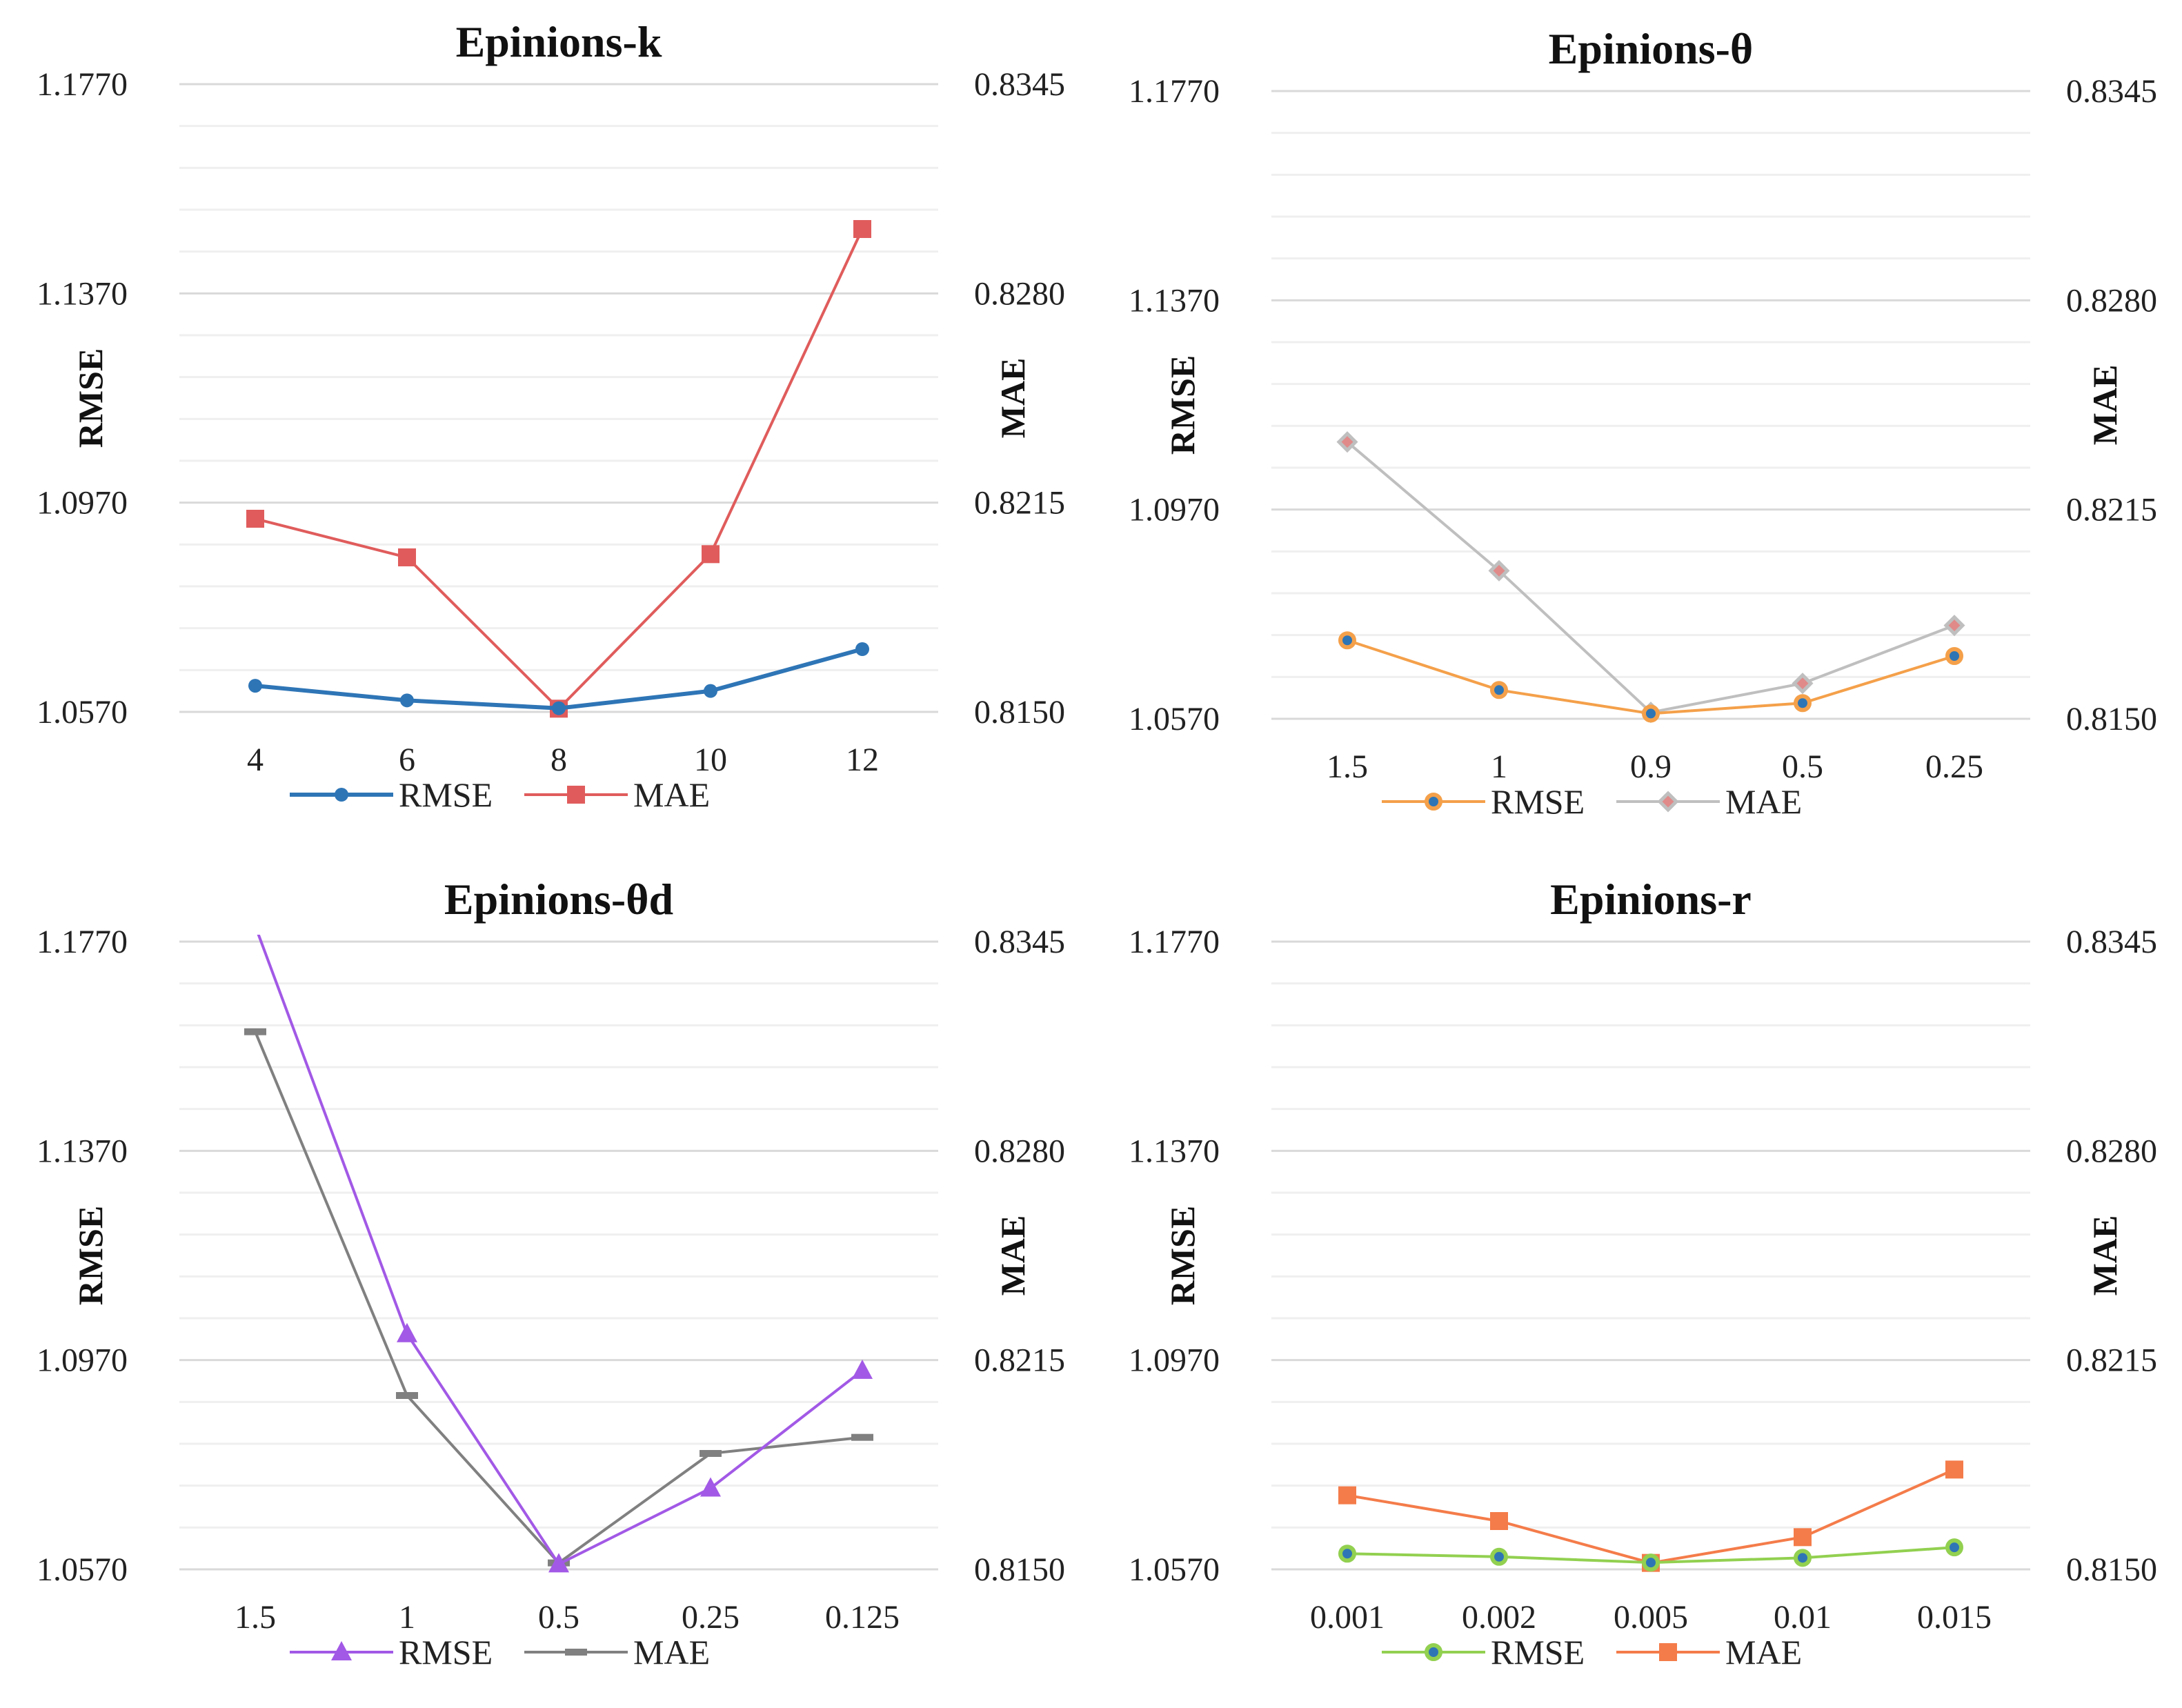  Describe the element at coordinates (1499, 1617) in the screenshot. I see `x-tick-label: 0.002` at that location.